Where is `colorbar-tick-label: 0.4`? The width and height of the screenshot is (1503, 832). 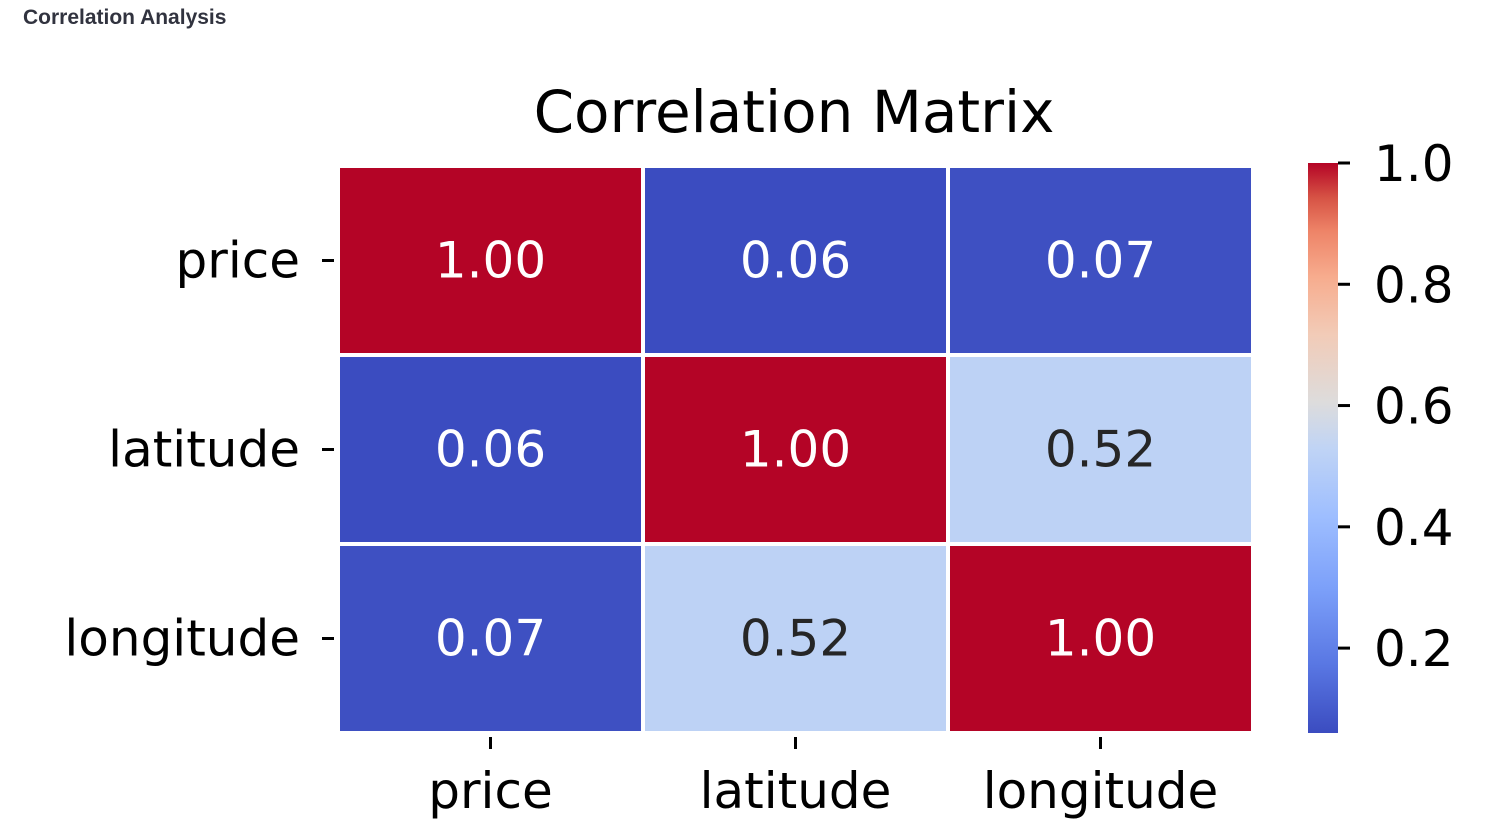
colorbar-tick-label: 0.4 is located at coordinates (1414, 528).